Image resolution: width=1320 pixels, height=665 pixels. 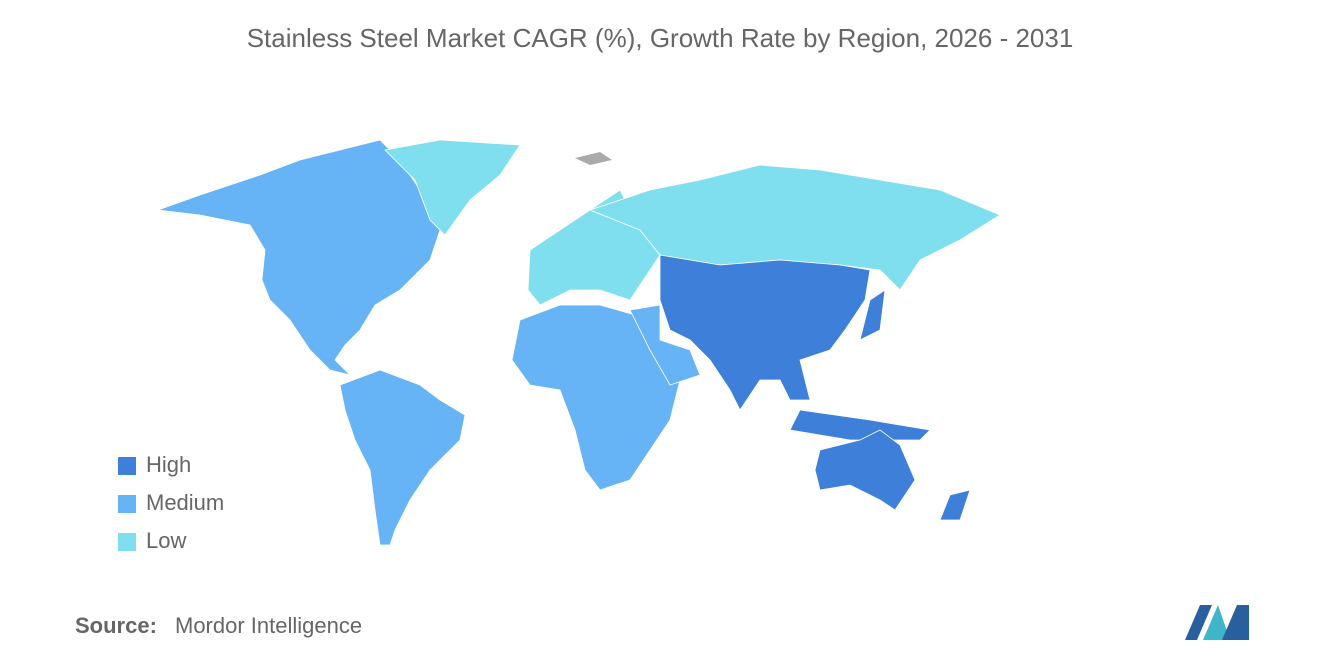 I want to click on southeast-asia-islands, so click(x=860, y=425).